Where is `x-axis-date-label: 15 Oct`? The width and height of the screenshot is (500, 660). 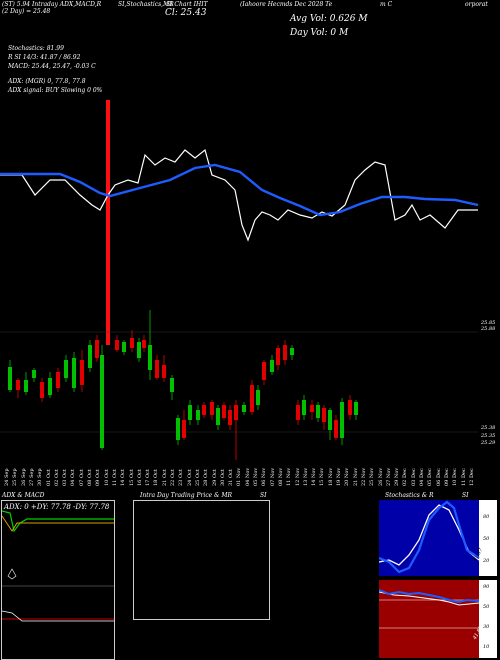
x-axis-date-label: 15 Oct is located at coordinates (131, 477).